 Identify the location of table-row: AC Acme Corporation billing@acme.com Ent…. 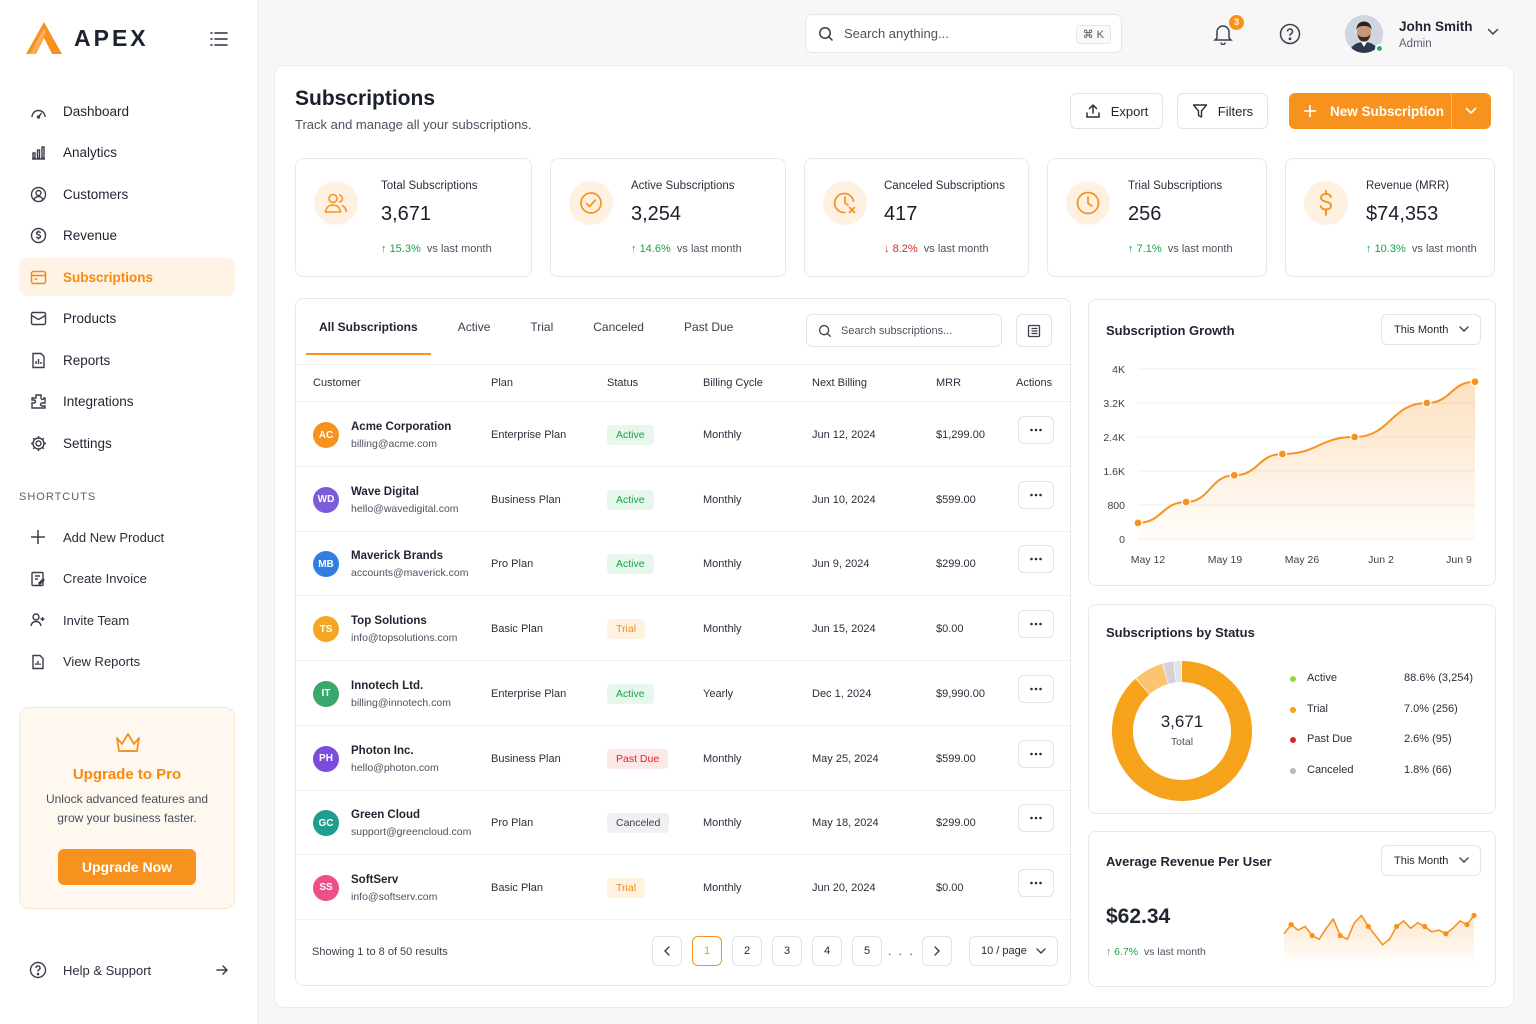
(683, 434).